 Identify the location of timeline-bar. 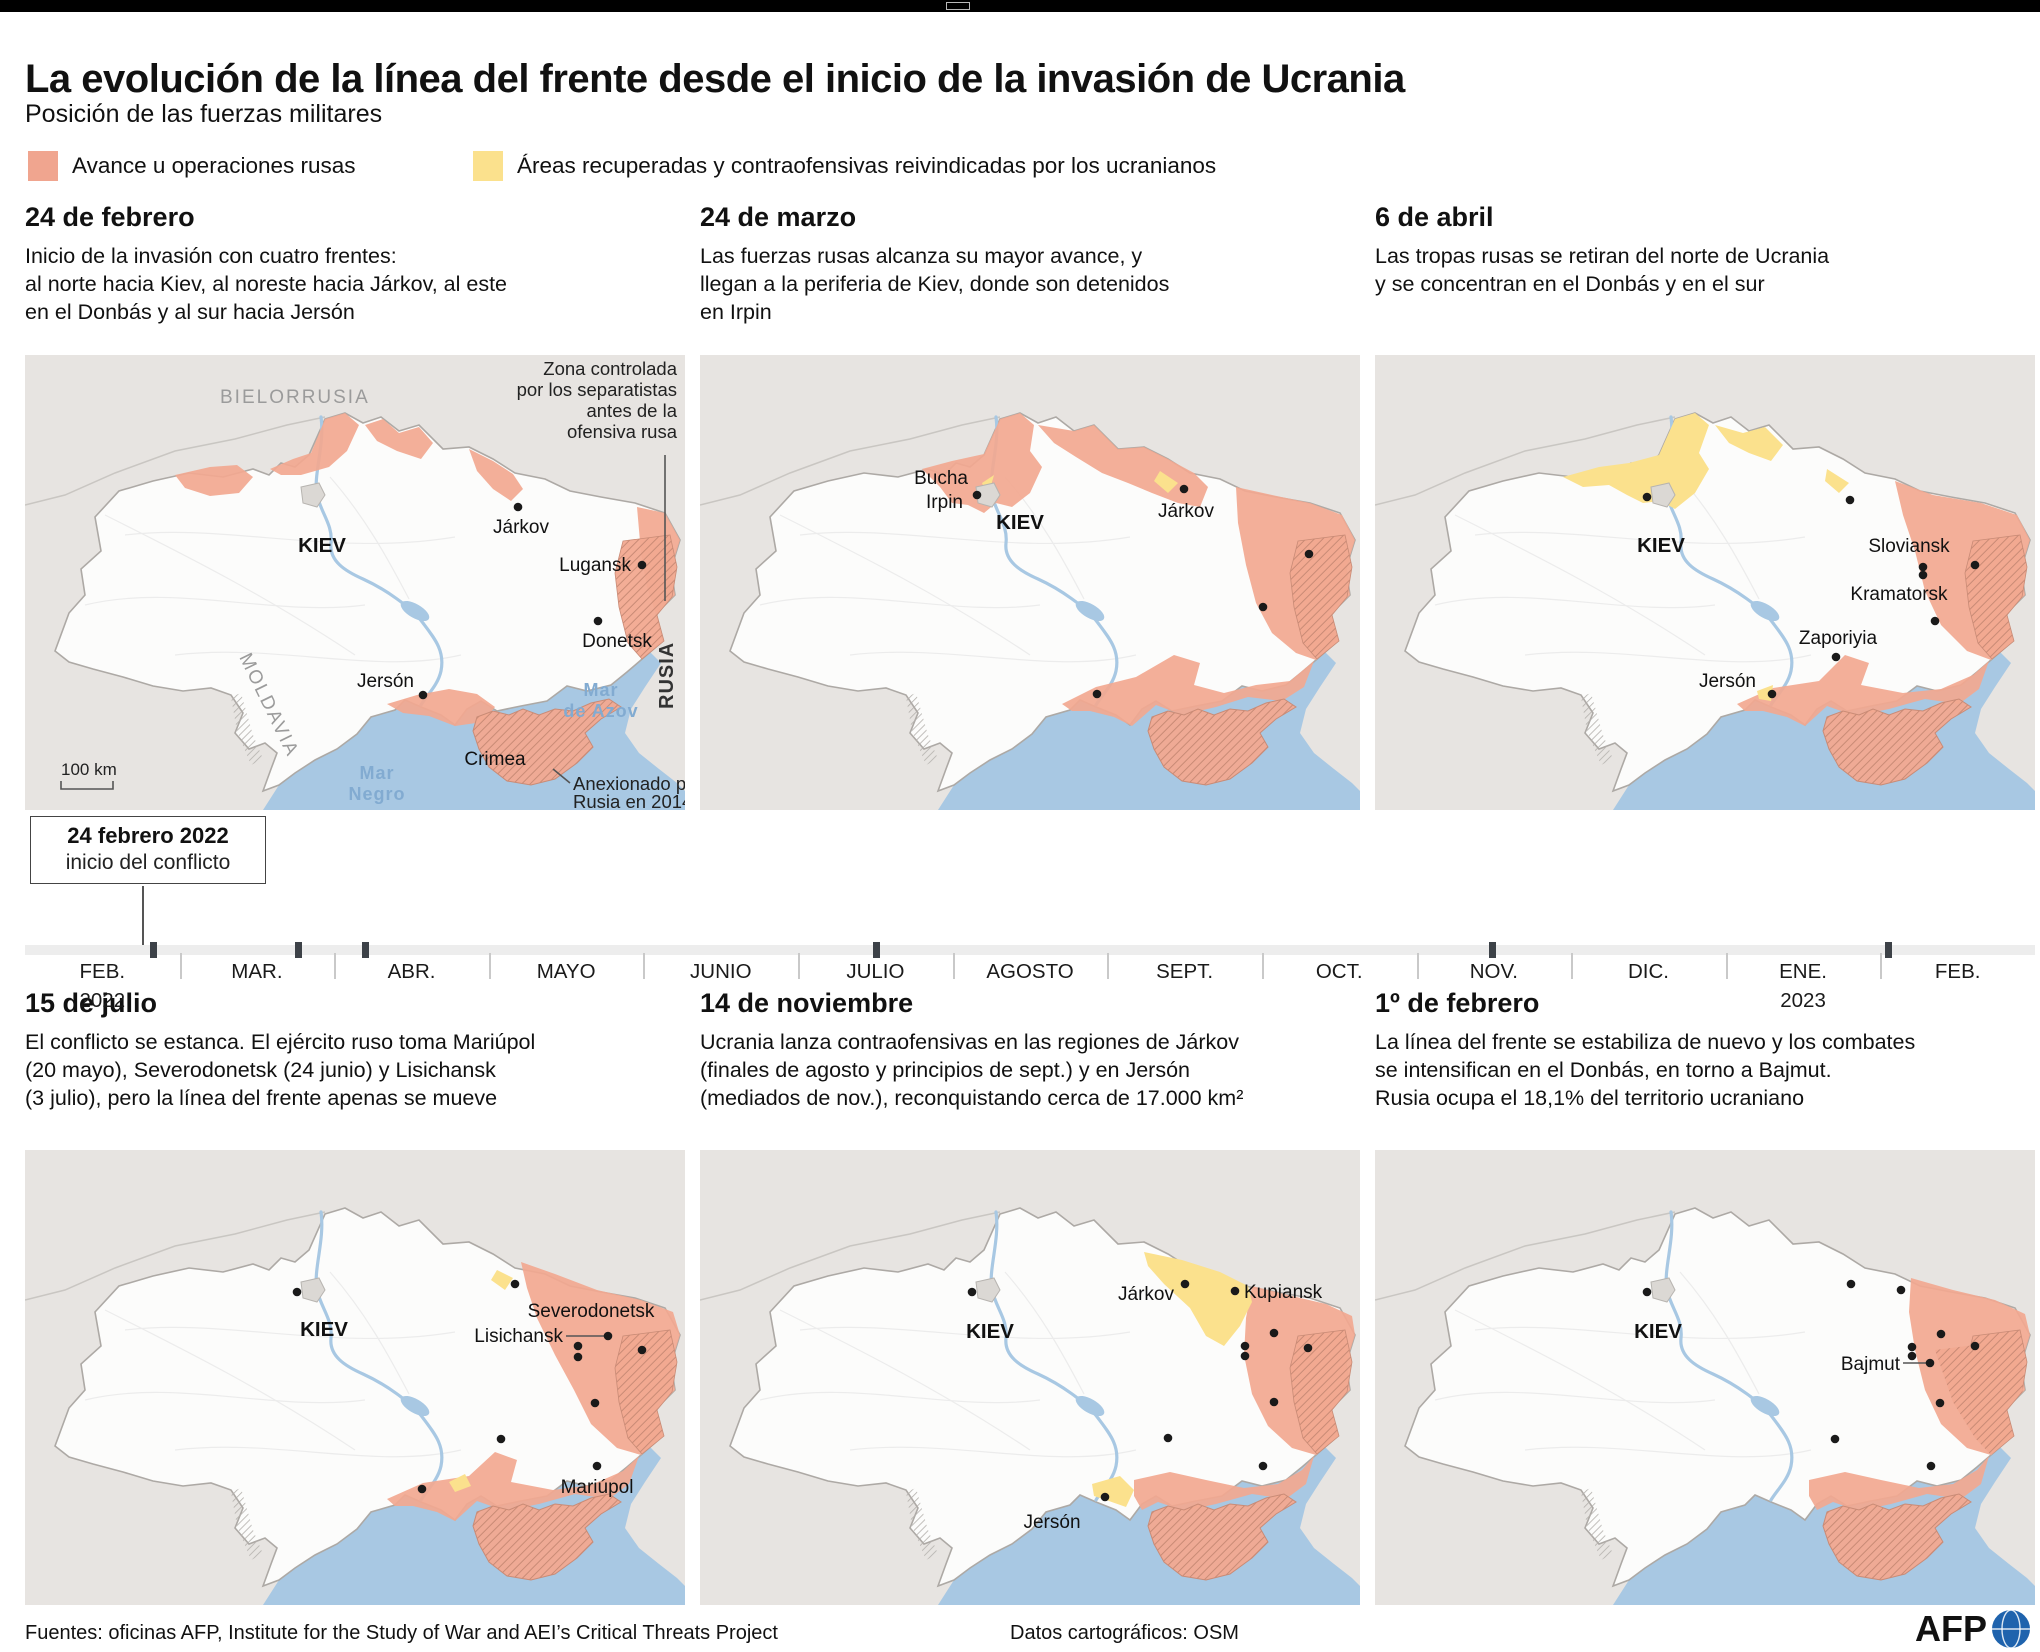
(1030, 950).